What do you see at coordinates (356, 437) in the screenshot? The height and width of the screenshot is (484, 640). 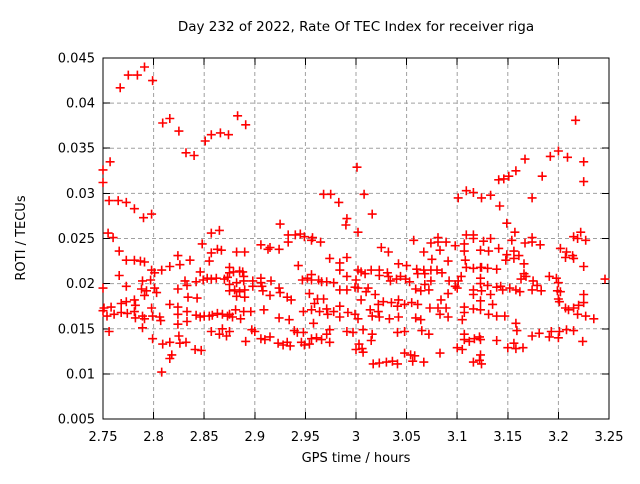 I see `x-tick-label: 3` at bounding box center [356, 437].